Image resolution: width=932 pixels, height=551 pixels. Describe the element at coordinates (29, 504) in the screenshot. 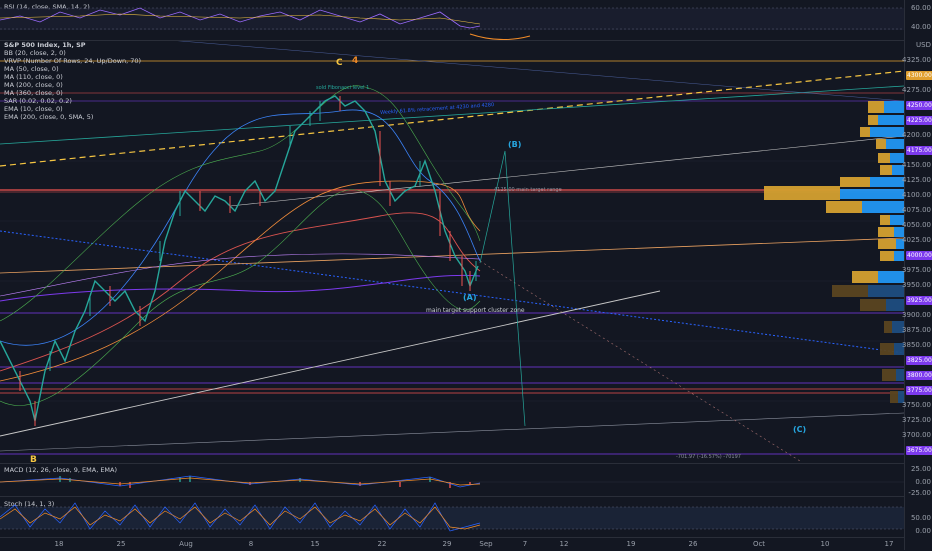

I see `stoch-title: Stoch (14, 1, 3)` at that location.